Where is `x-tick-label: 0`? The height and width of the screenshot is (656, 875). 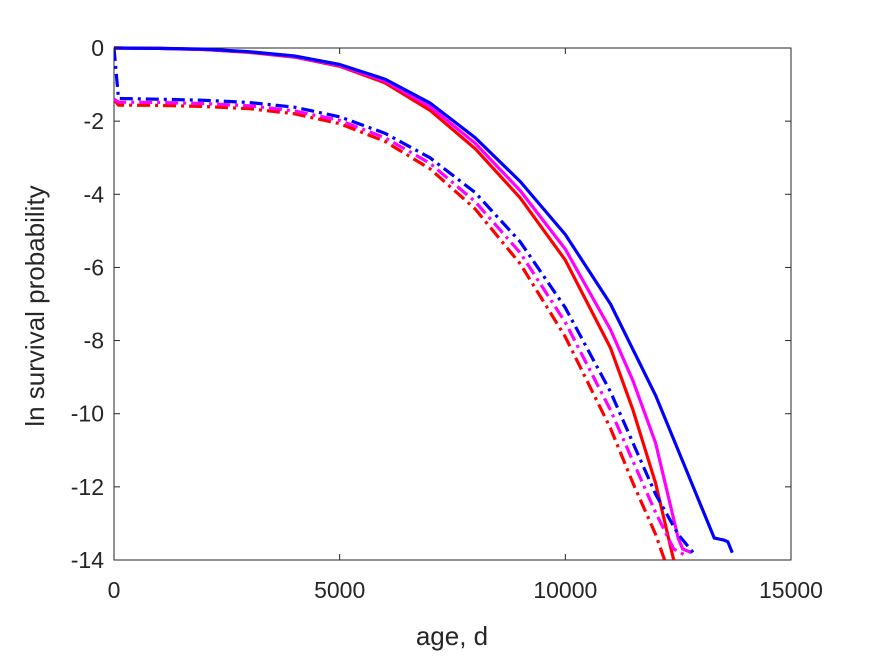
x-tick-label: 0 is located at coordinates (114, 590).